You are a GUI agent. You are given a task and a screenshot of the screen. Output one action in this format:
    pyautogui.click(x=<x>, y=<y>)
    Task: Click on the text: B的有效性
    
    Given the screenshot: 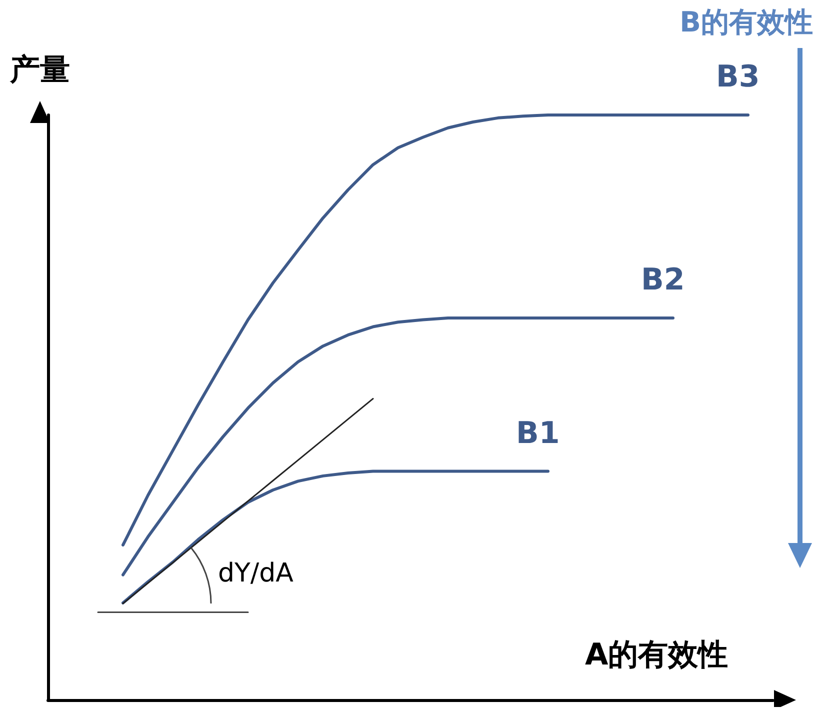 What is the action you would take?
    pyautogui.click(x=746, y=22)
    